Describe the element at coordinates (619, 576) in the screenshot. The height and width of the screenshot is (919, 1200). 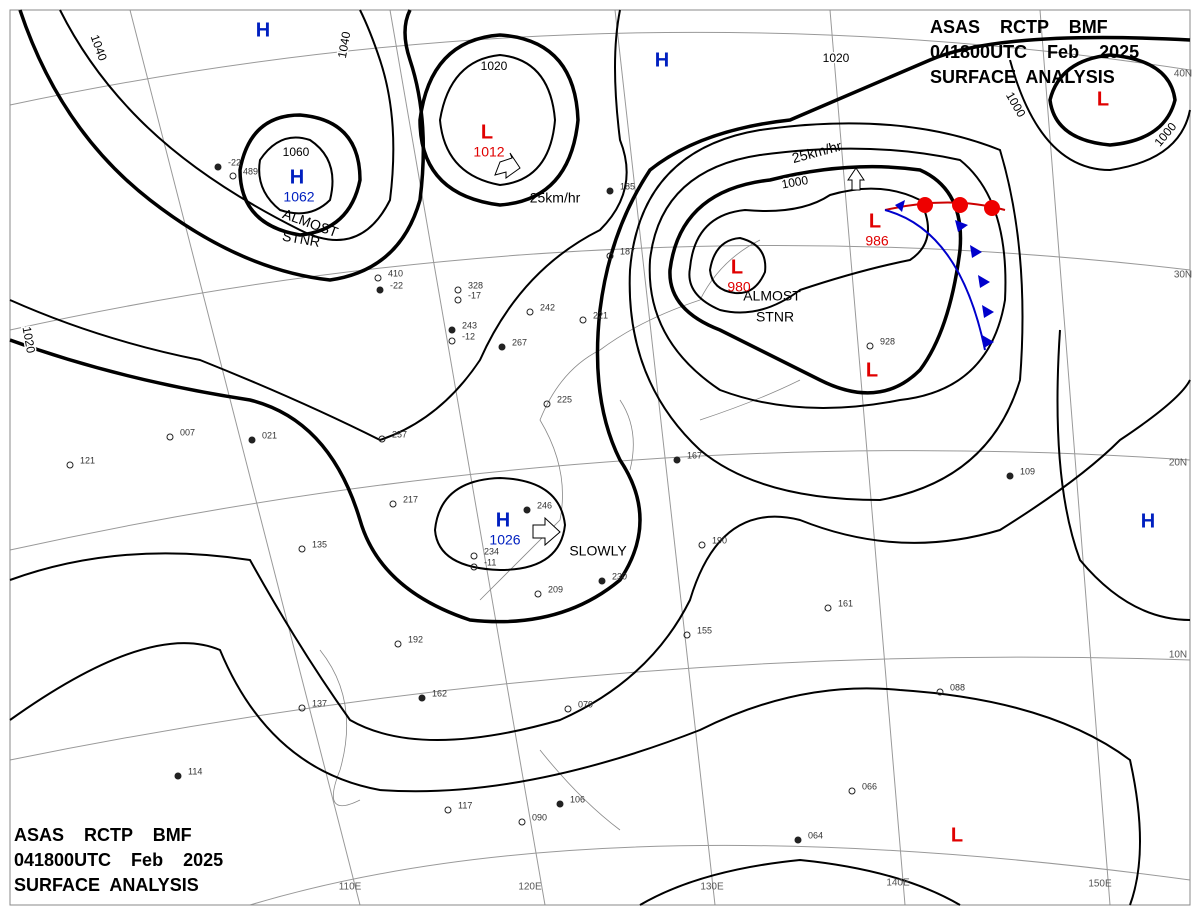
I see `station-value: 230` at that location.